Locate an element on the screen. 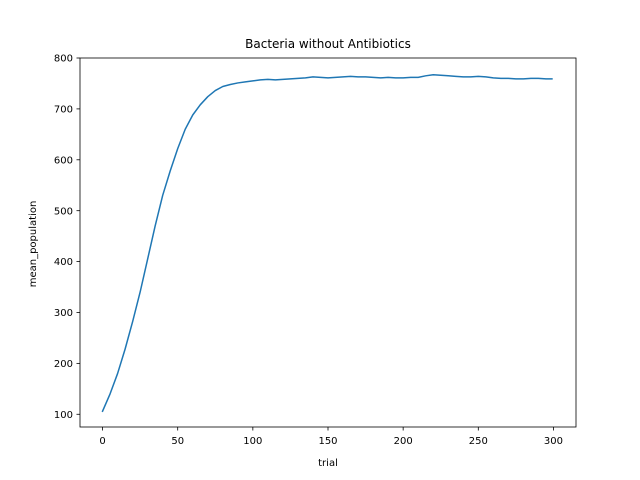 This screenshot has height=480, width=640. y-tick-label: 700 is located at coordinates (63, 109).